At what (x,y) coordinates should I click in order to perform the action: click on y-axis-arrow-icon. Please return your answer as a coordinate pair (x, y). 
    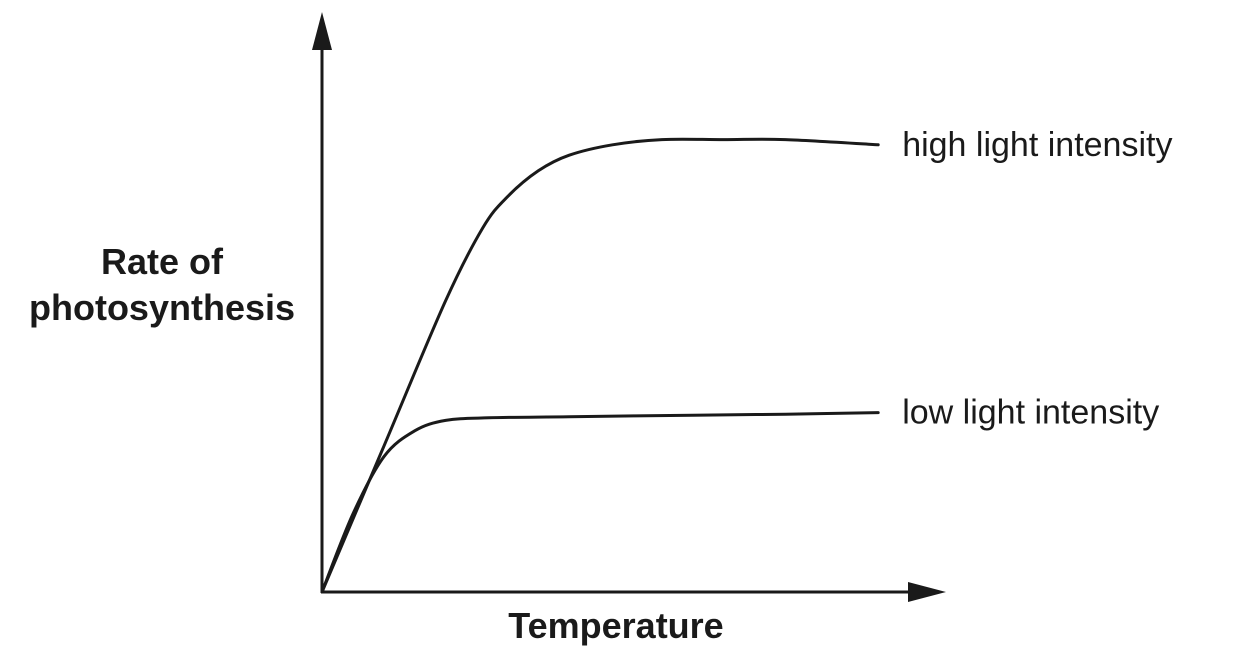
    Looking at the image, I should click on (322, 31).